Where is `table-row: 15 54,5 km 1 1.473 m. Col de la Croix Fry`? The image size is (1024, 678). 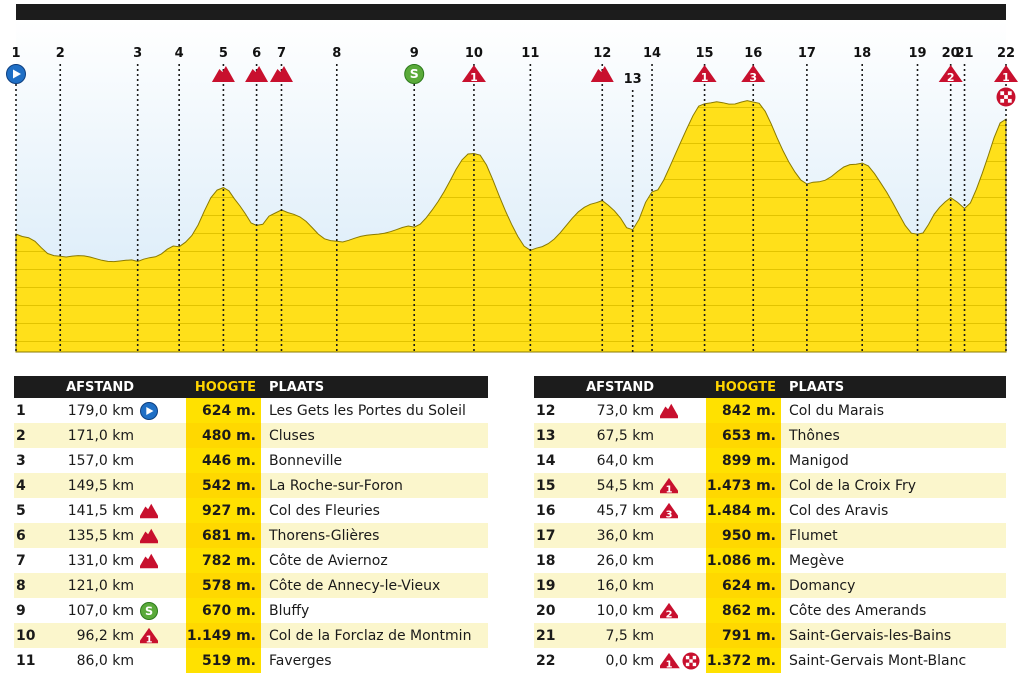
table-row: 15 54,5 km 1 1.473 m. Col de la Croix Fry is located at coordinates (770, 485).